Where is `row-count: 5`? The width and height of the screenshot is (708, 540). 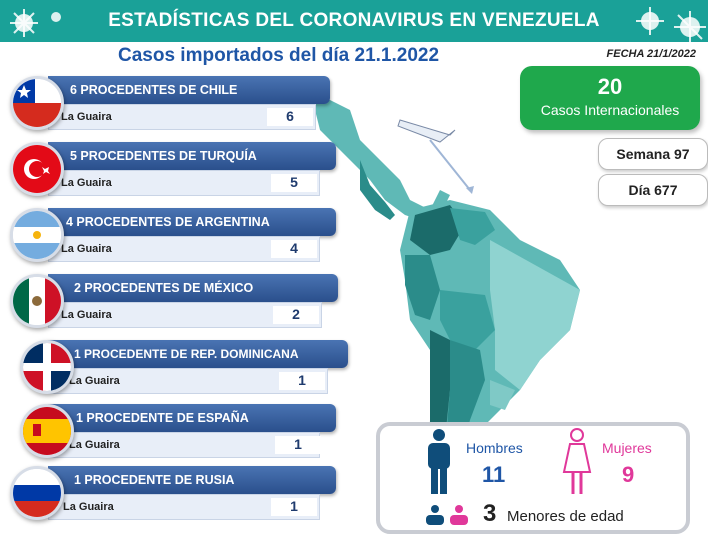 row-count: 5 is located at coordinates (294, 183).